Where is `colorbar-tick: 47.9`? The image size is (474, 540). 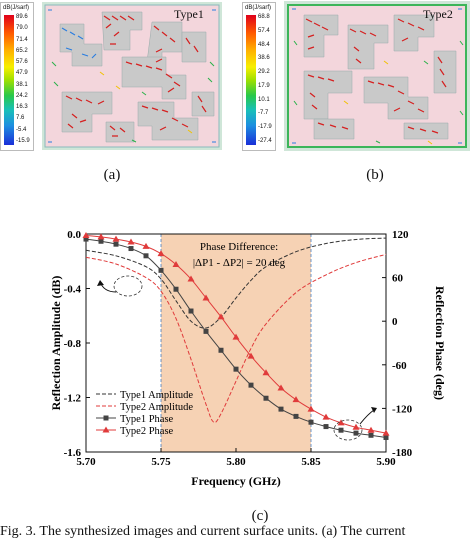
colorbar-tick: 47.9 is located at coordinates (22, 73).